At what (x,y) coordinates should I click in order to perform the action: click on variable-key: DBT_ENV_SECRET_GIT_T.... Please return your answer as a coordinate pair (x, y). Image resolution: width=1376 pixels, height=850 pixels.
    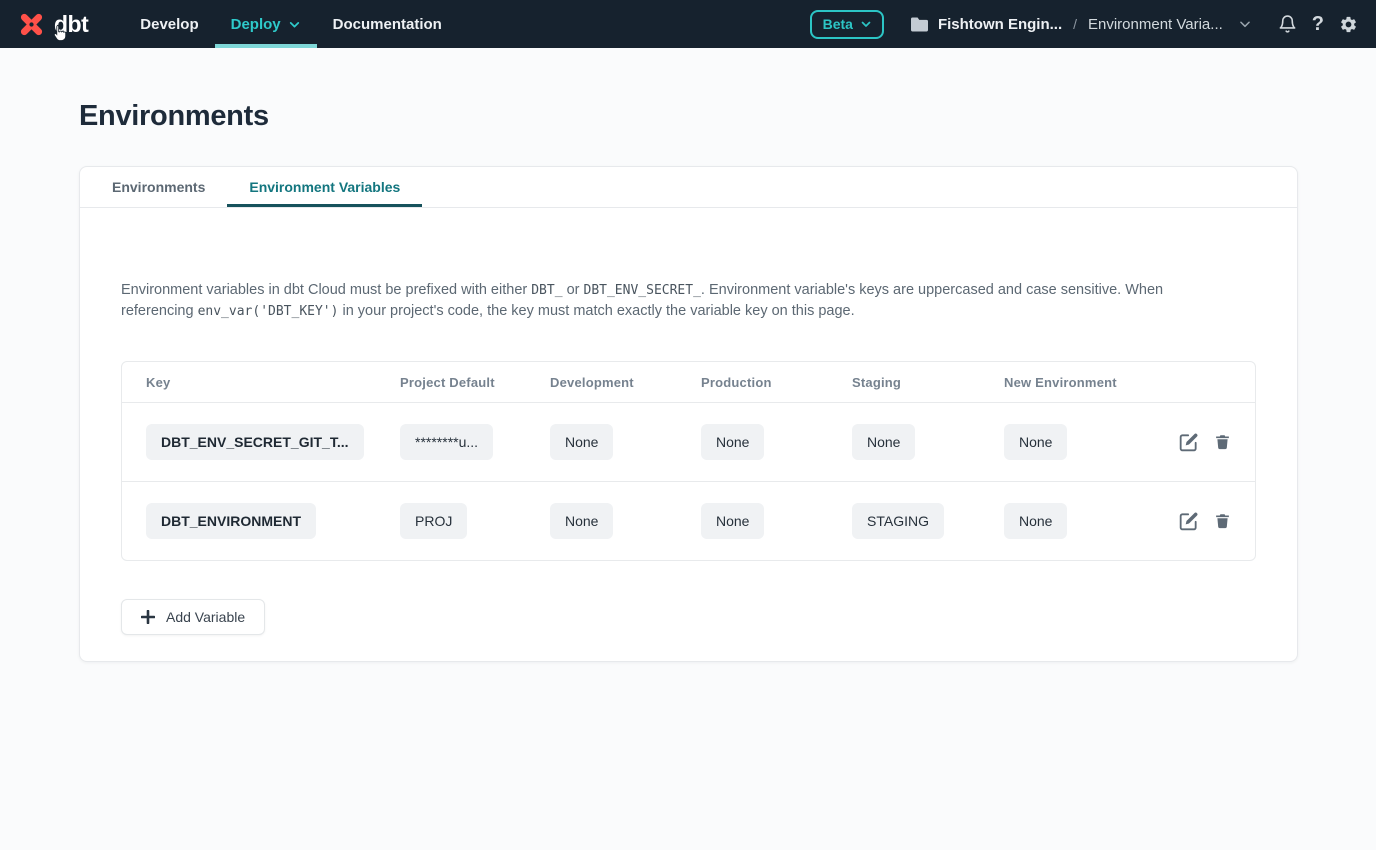
    Looking at the image, I should click on (255, 442).